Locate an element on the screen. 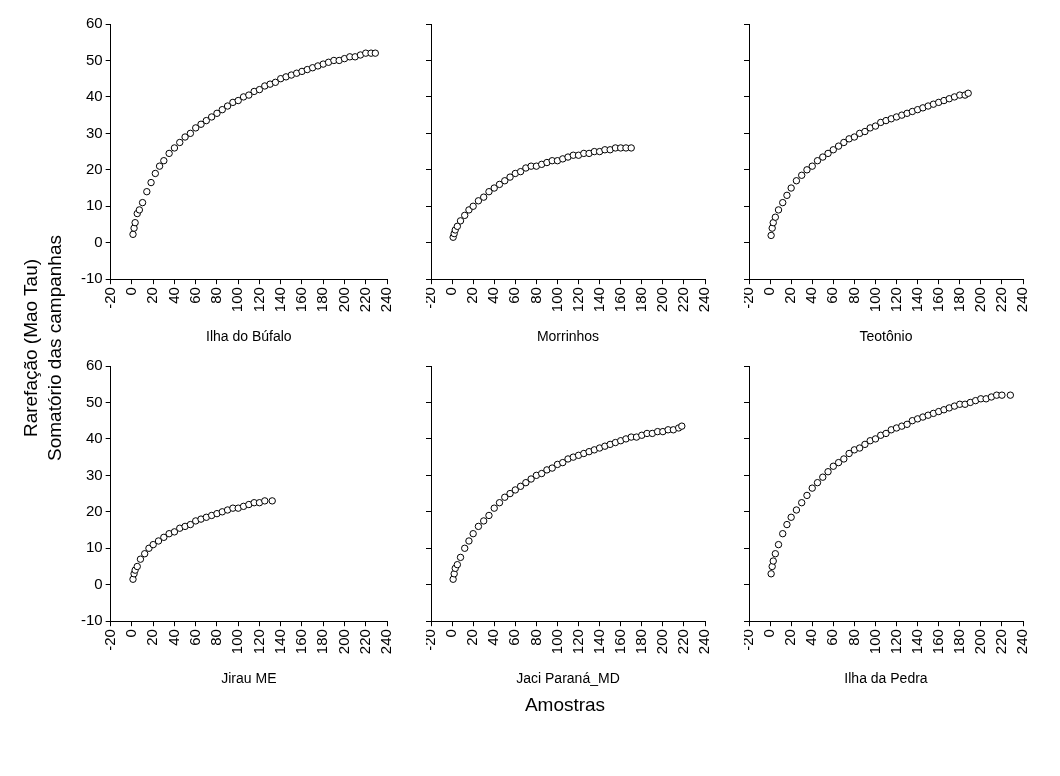 This screenshot has height=776, width=1060. x-axis-title: Morrinhos is located at coordinates (568, 336).